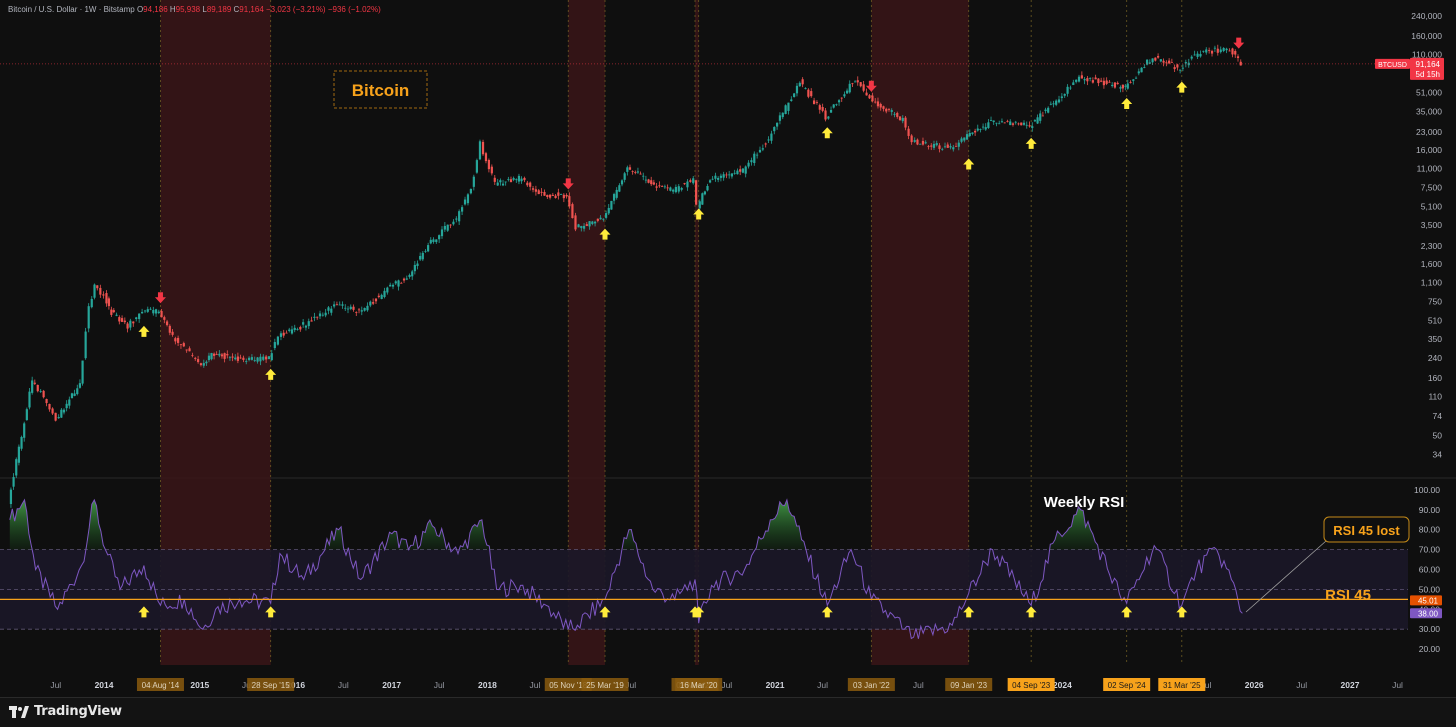 Image resolution: width=1456 pixels, height=727 pixels. Describe the element at coordinates (1427, 55) in the screenshot. I see `price-axis-tick: 110,000` at that location.